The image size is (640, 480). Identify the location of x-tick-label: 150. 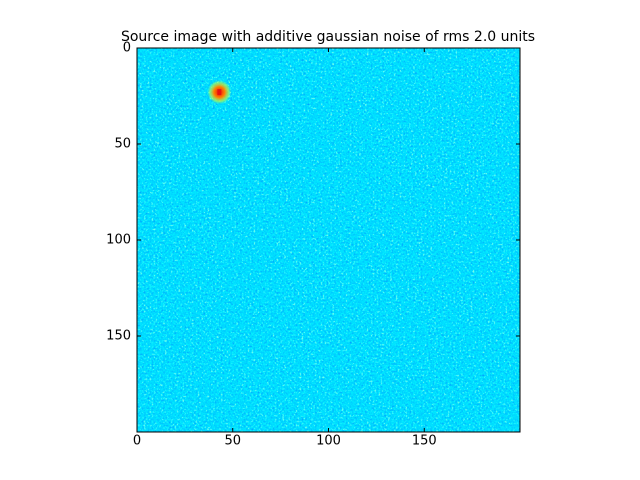
(424, 441).